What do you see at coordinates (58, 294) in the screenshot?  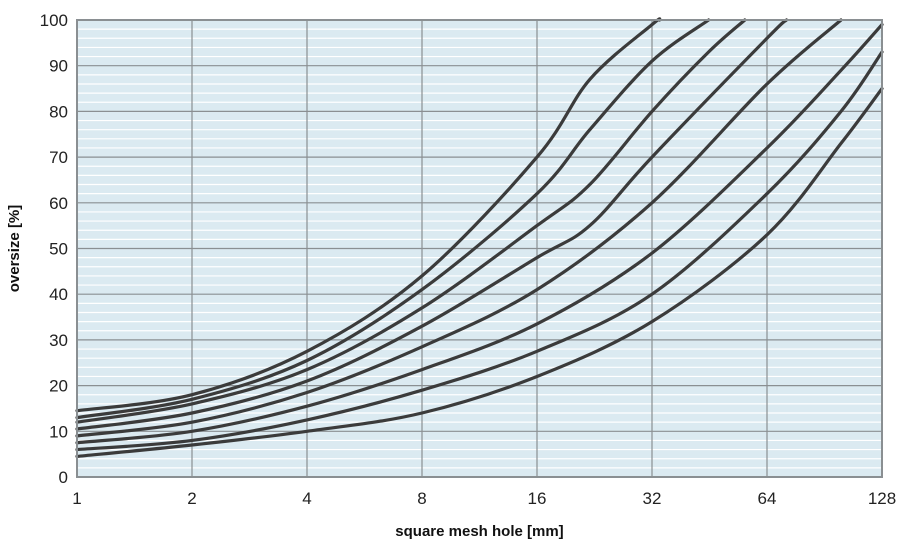 I see `y-tick-label: 40` at bounding box center [58, 294].